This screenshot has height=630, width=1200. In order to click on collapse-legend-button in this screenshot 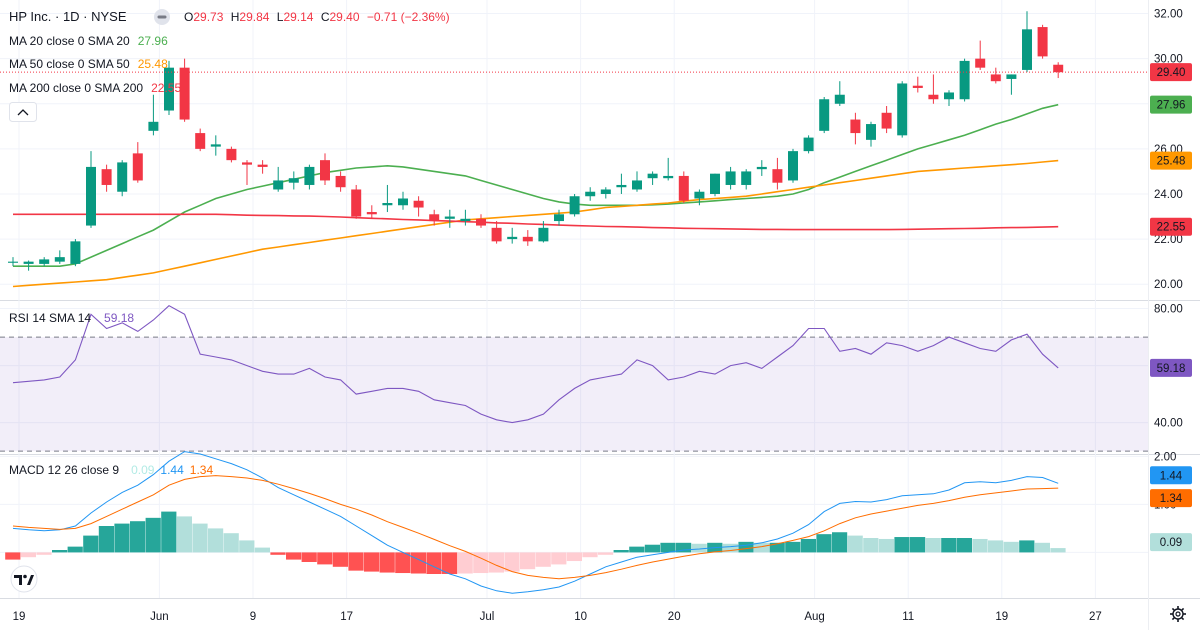, I will do `click(23, 112)`.